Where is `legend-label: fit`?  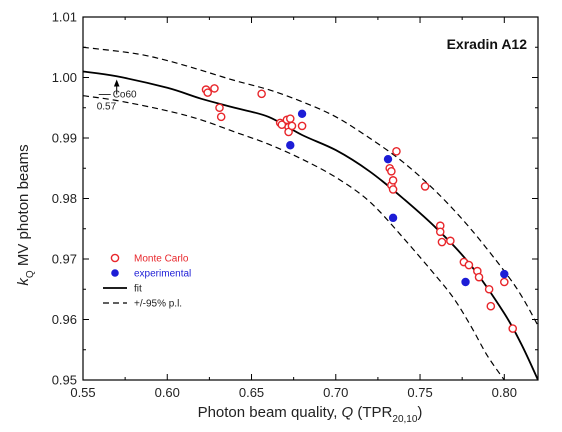 legend-label: fit is located at coordinates (138, 289).